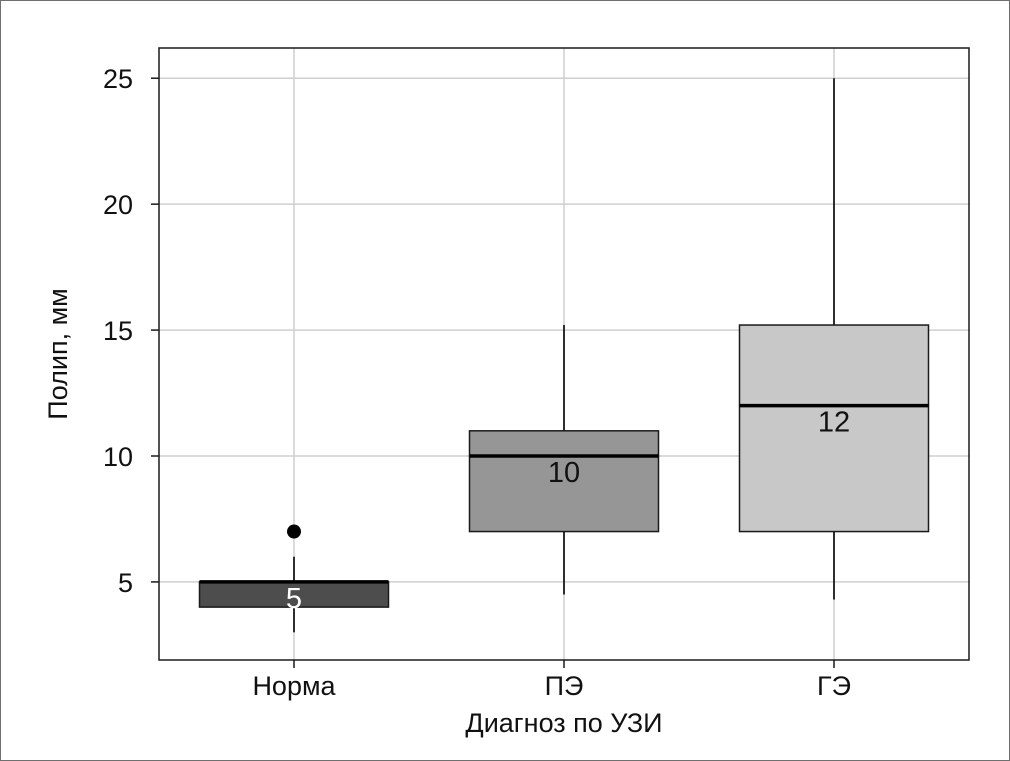 Image resolution: width=1010 pixels, height=761 pixels. I want to click on x-tick-label: ПЭ, so click(564, 686).